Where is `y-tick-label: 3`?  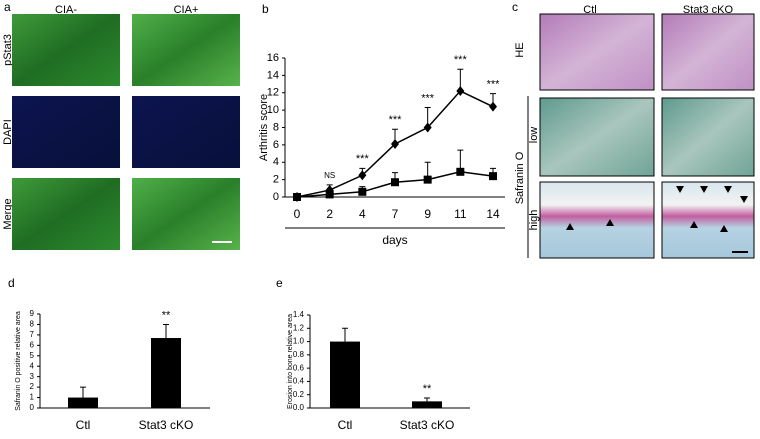
y-tick-label: 3 is located at coordinates (32, 376).